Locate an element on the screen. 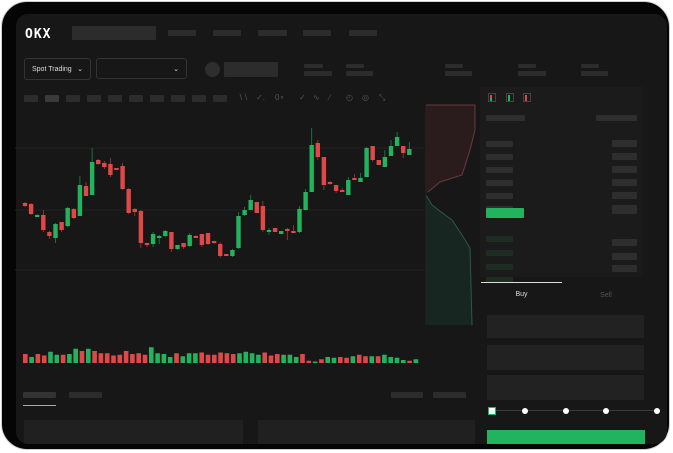  trading-mode-select: Spot Trading ⌄ is located at coordinates (57, 69).